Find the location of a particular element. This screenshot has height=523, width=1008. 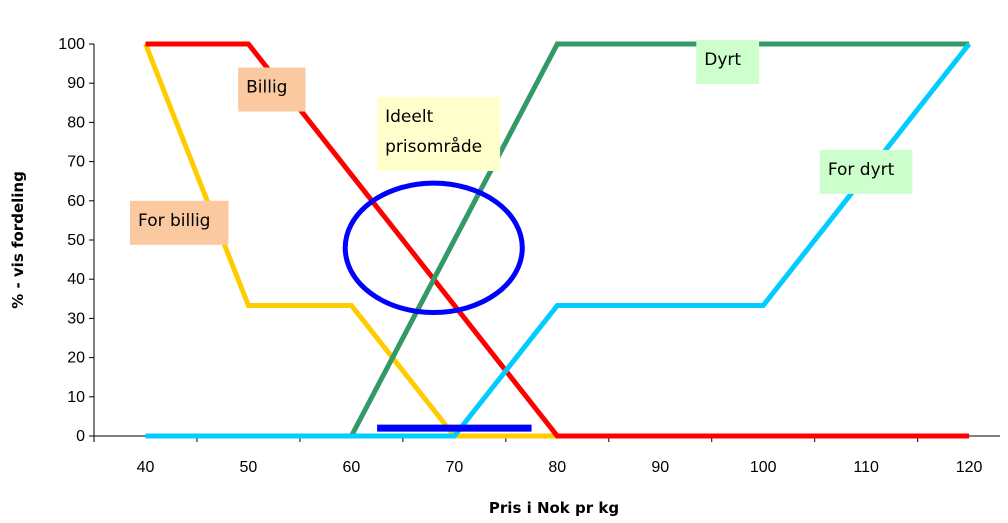

y-tick-label: 50 is located at coordinates (76, 240).